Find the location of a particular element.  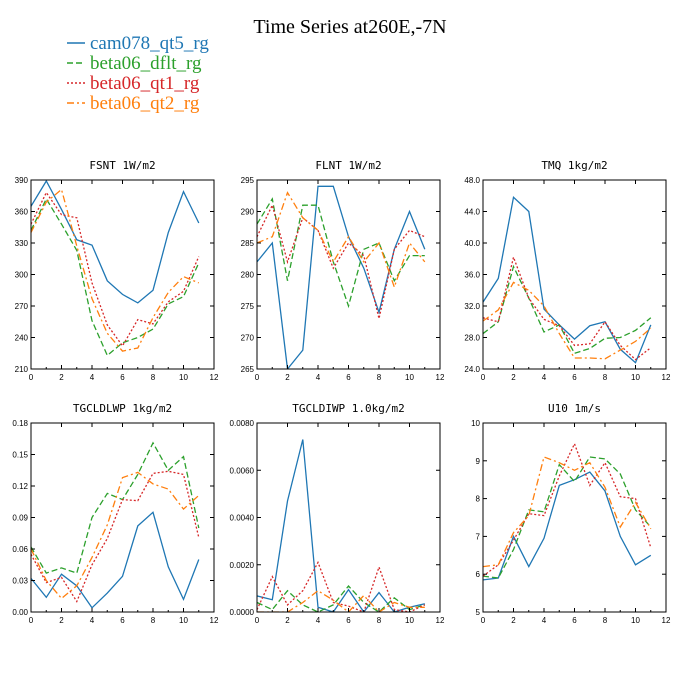

y-tick-label: 360 is located at coordinates (22, 212).